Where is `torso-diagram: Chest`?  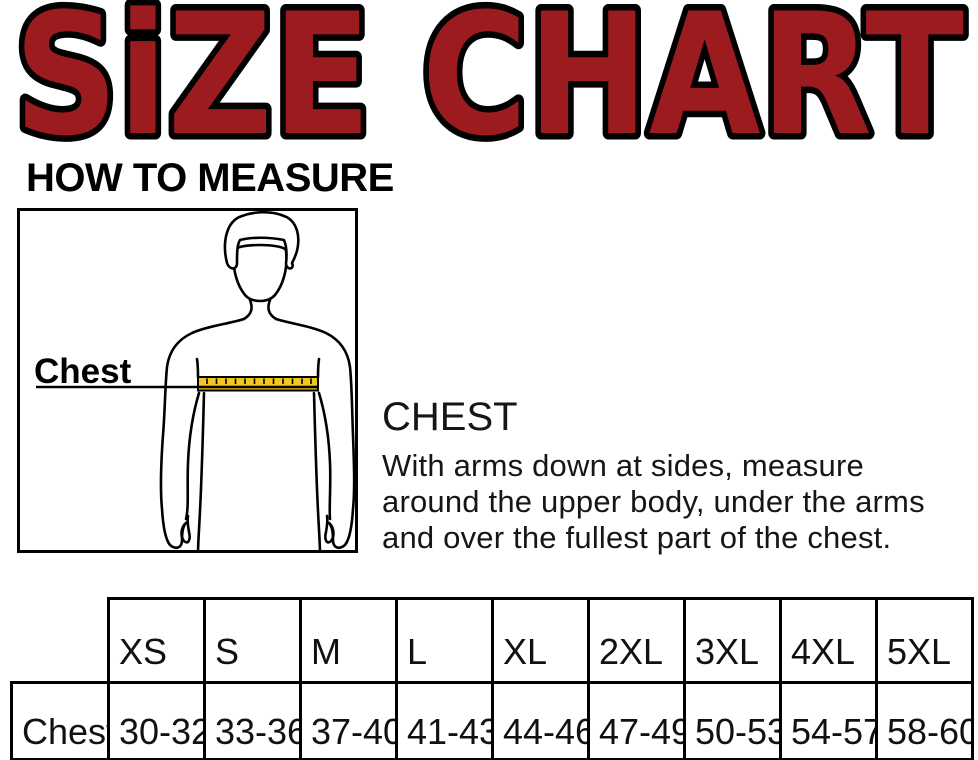
torso-diagram: Chest is located at coordinates (194, 380).